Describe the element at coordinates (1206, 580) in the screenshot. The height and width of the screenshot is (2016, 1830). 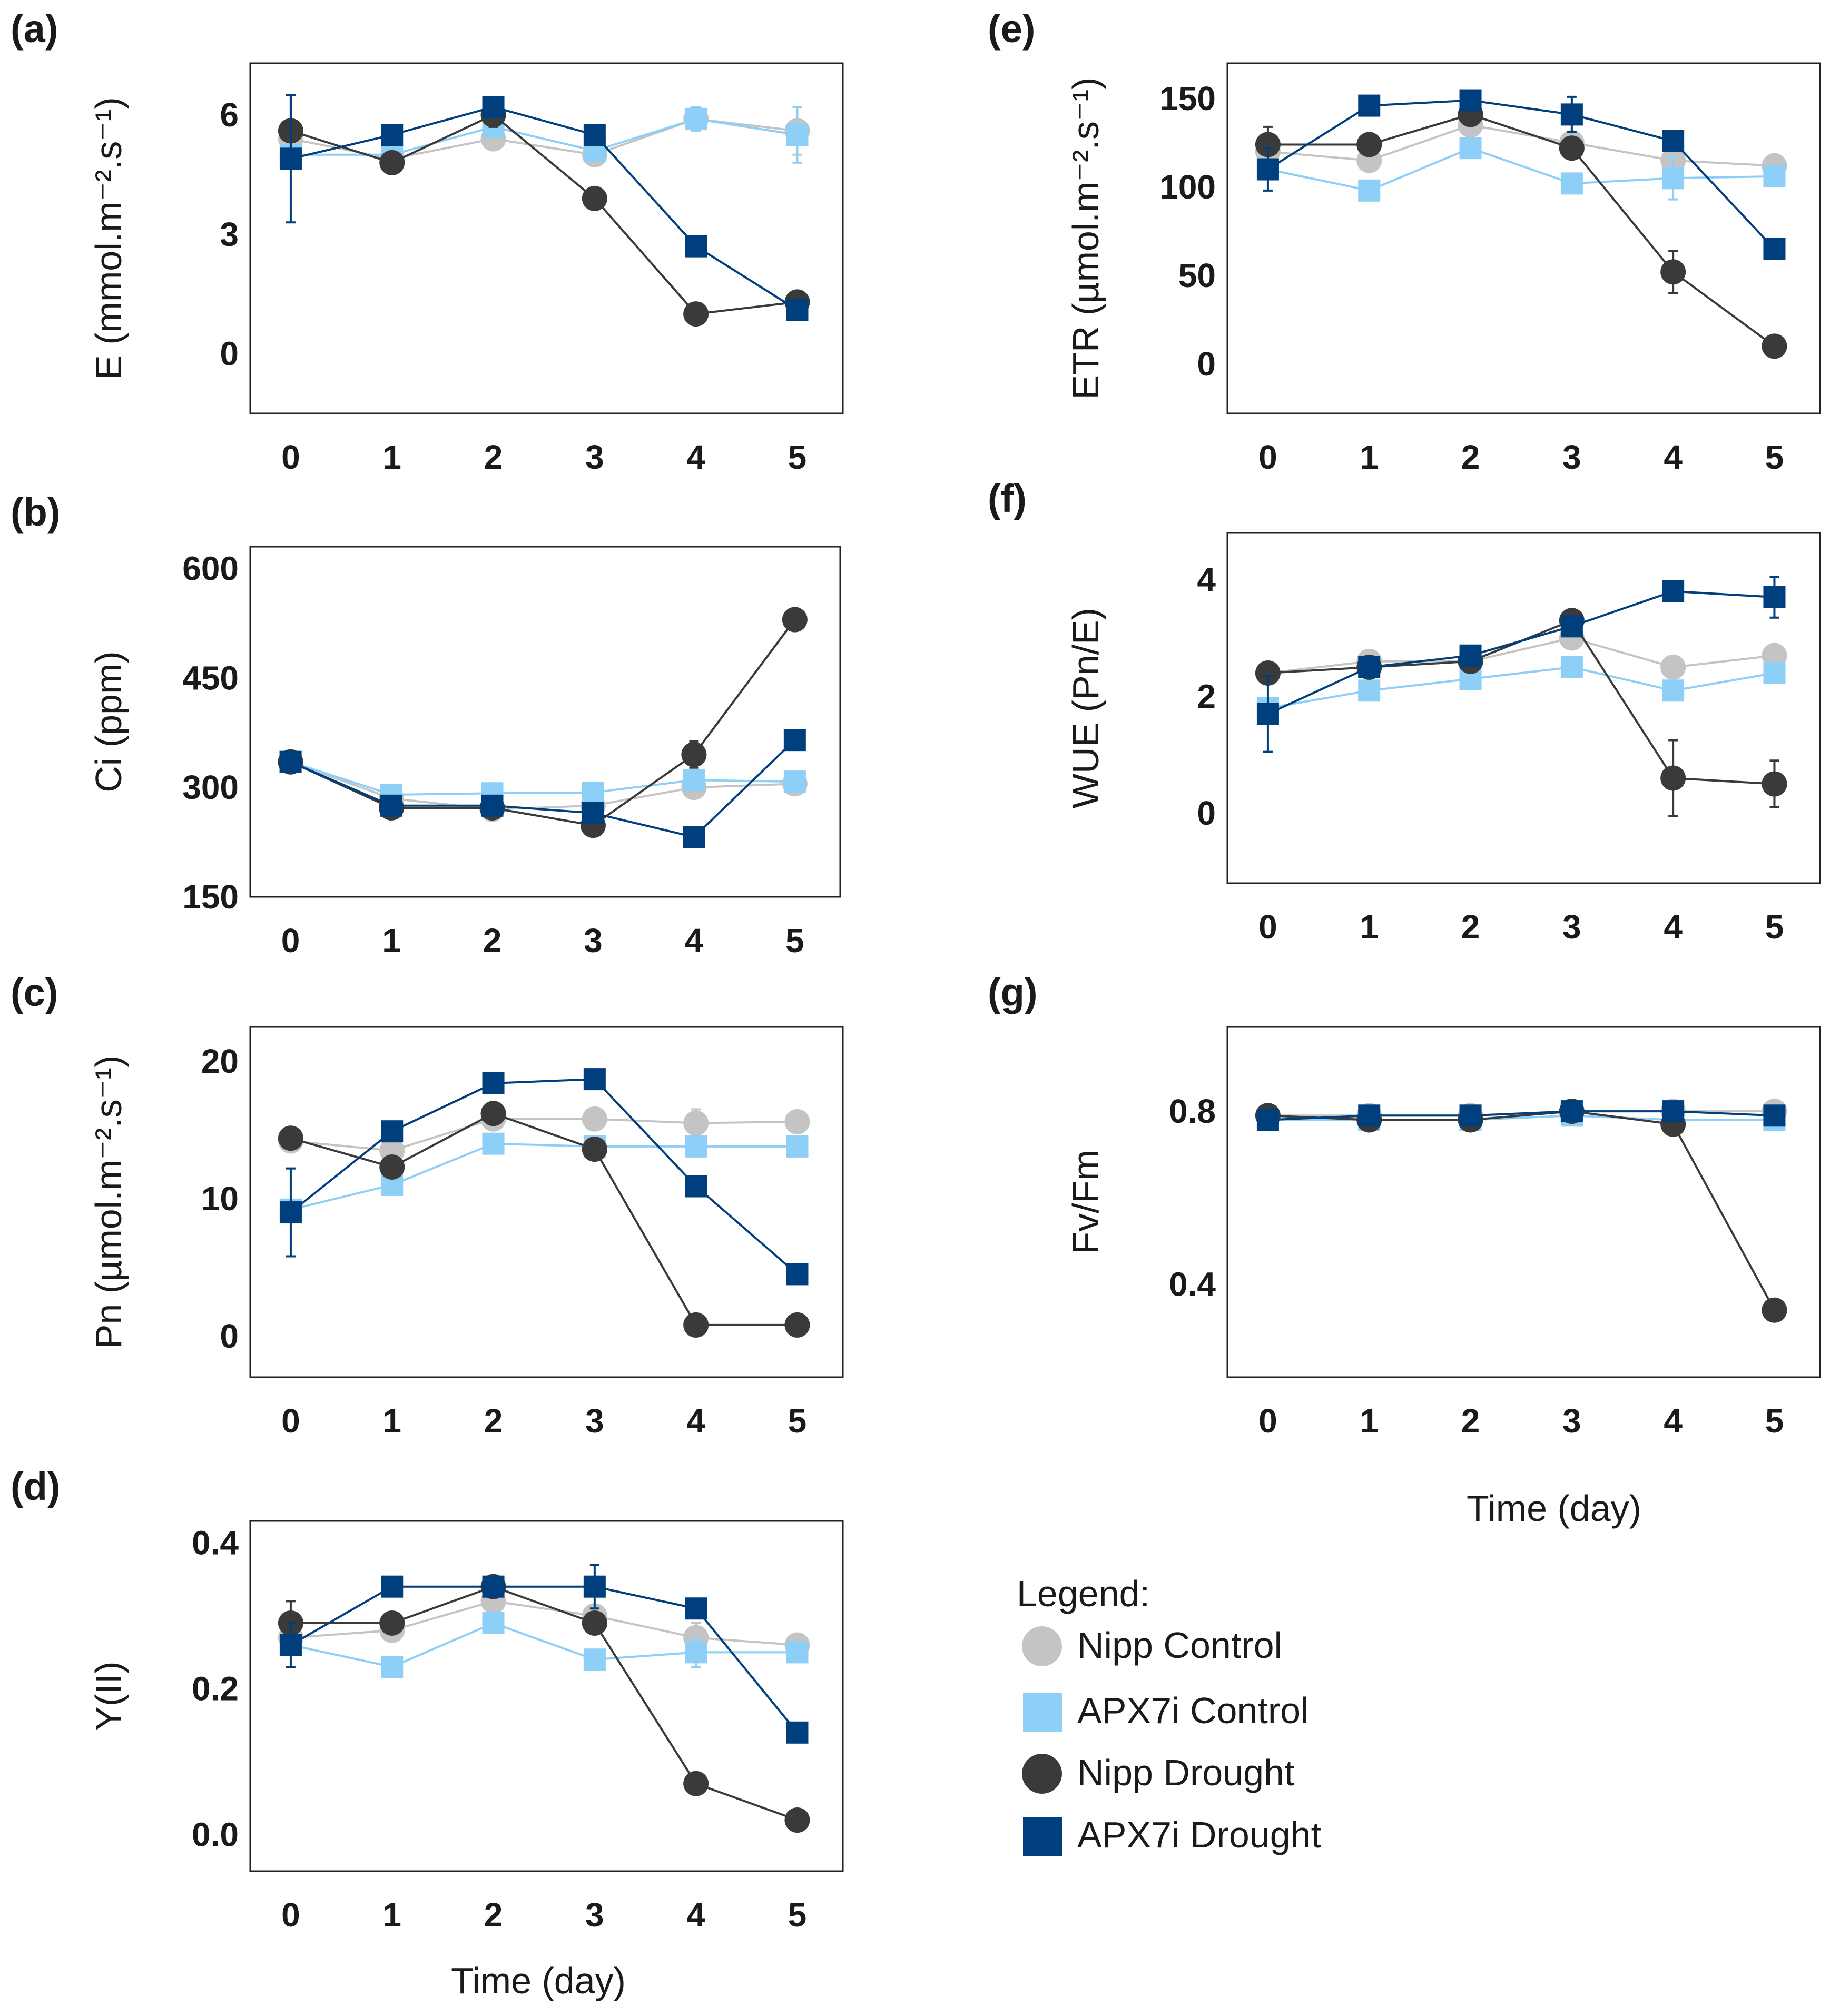
I see `y-tick-label: 4` at that location.